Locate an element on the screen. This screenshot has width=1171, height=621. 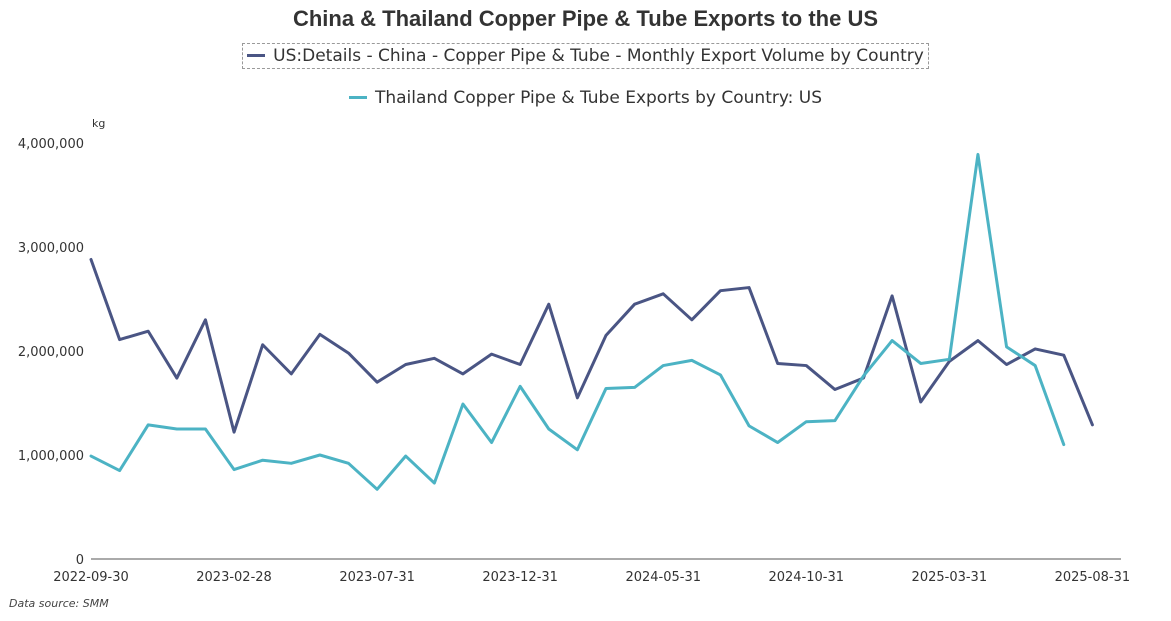
y-tick-label: 2,000,000 is located at coordinates (51, 352).